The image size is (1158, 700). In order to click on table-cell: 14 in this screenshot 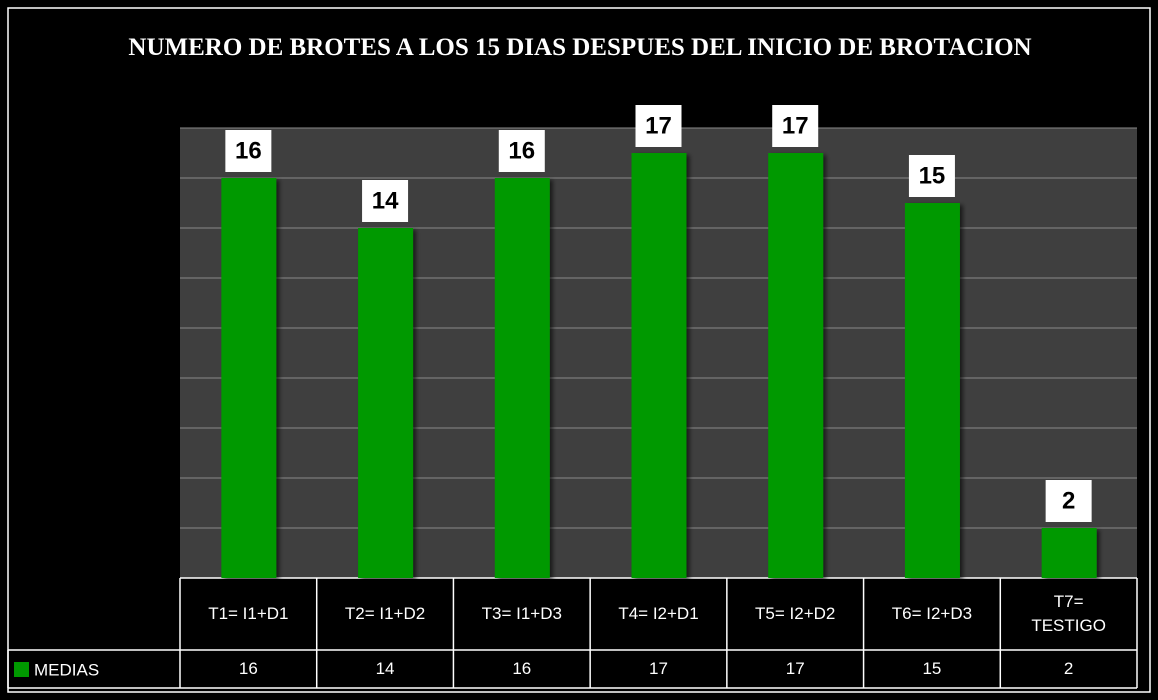, I will do `click(385, 669)`.